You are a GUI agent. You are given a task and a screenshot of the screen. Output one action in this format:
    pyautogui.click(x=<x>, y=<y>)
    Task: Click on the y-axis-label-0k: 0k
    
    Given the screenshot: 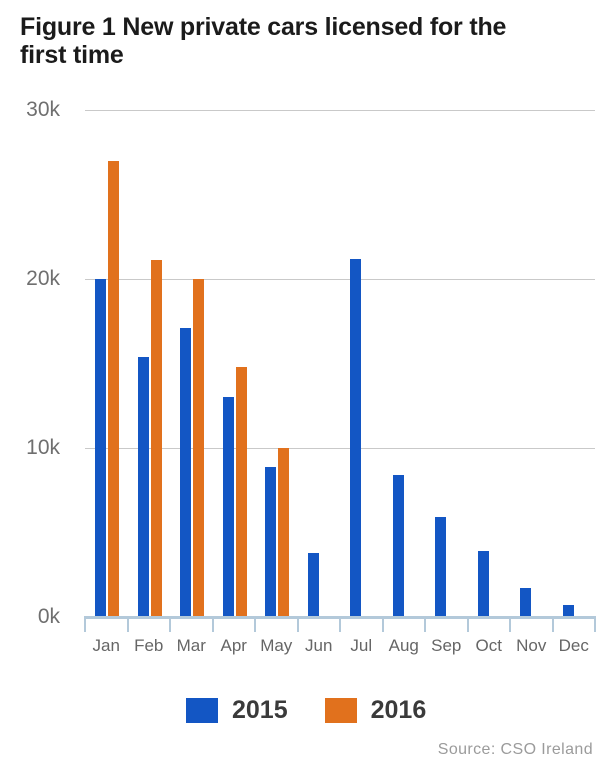 What is the action you would take?
    pyautogui.click(x=48, y=616)
    